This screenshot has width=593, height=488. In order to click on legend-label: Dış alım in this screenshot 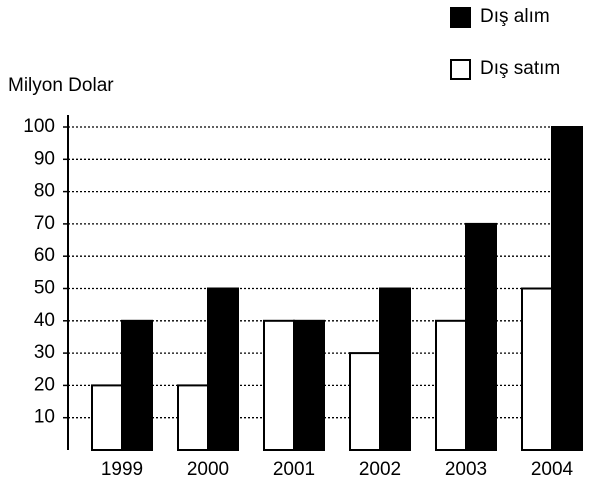, I will do `click(515, 16)`.